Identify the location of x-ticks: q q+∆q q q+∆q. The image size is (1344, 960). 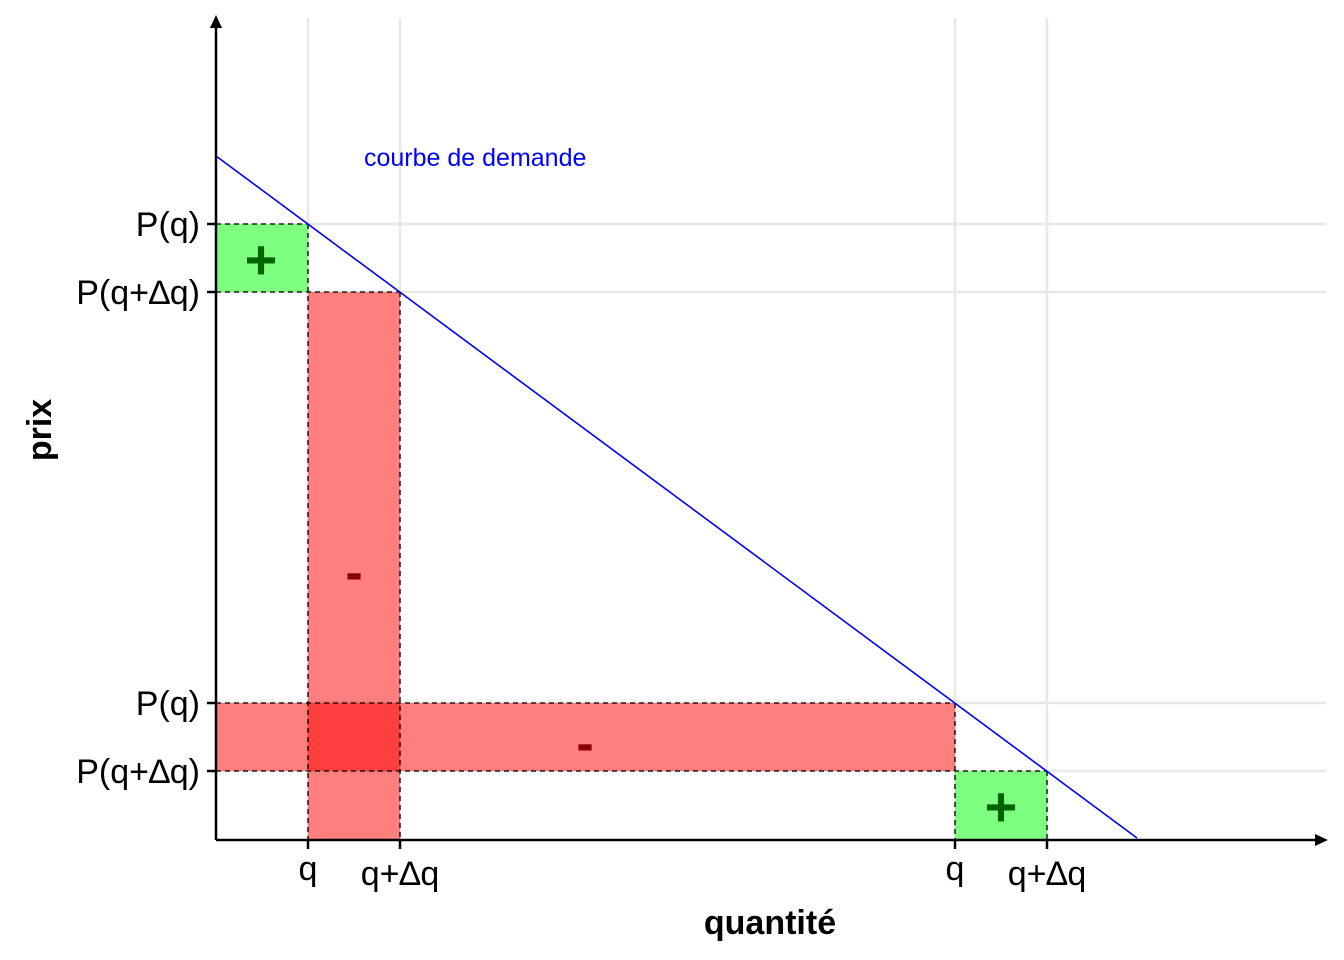
(692, 866).